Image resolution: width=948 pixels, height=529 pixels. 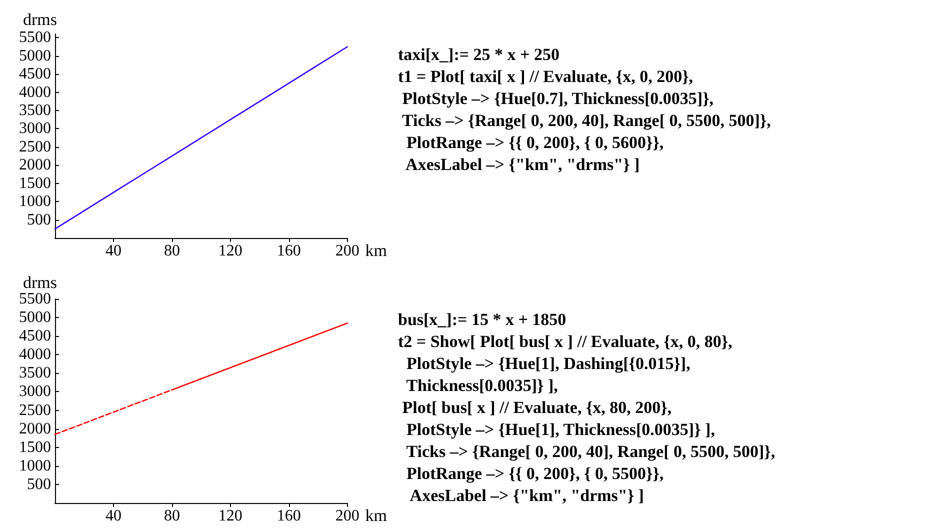 I want to click on text: taxi[x_]:= 25 * x + 250, so click(x=479, y=55).